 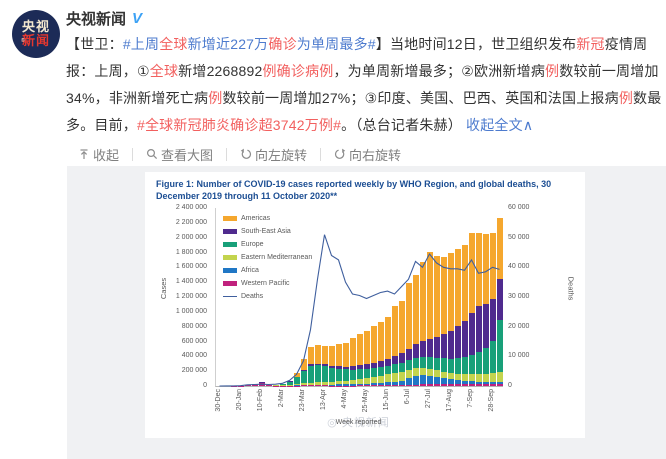 I want to click on bar-stack-week-9-Mar, so click(x=289, y=383).